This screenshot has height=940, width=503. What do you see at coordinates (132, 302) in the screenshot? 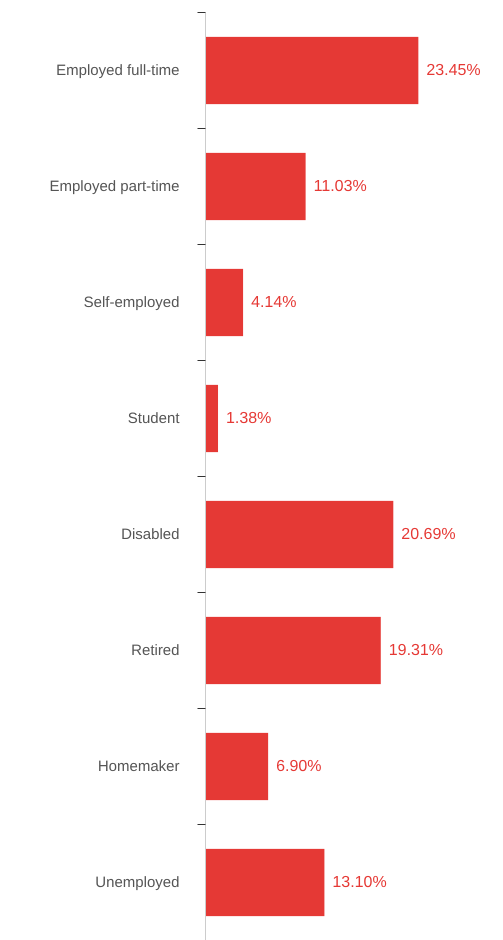
I see `y-tick-label: Self-employed` at bounding box center [132, 302].